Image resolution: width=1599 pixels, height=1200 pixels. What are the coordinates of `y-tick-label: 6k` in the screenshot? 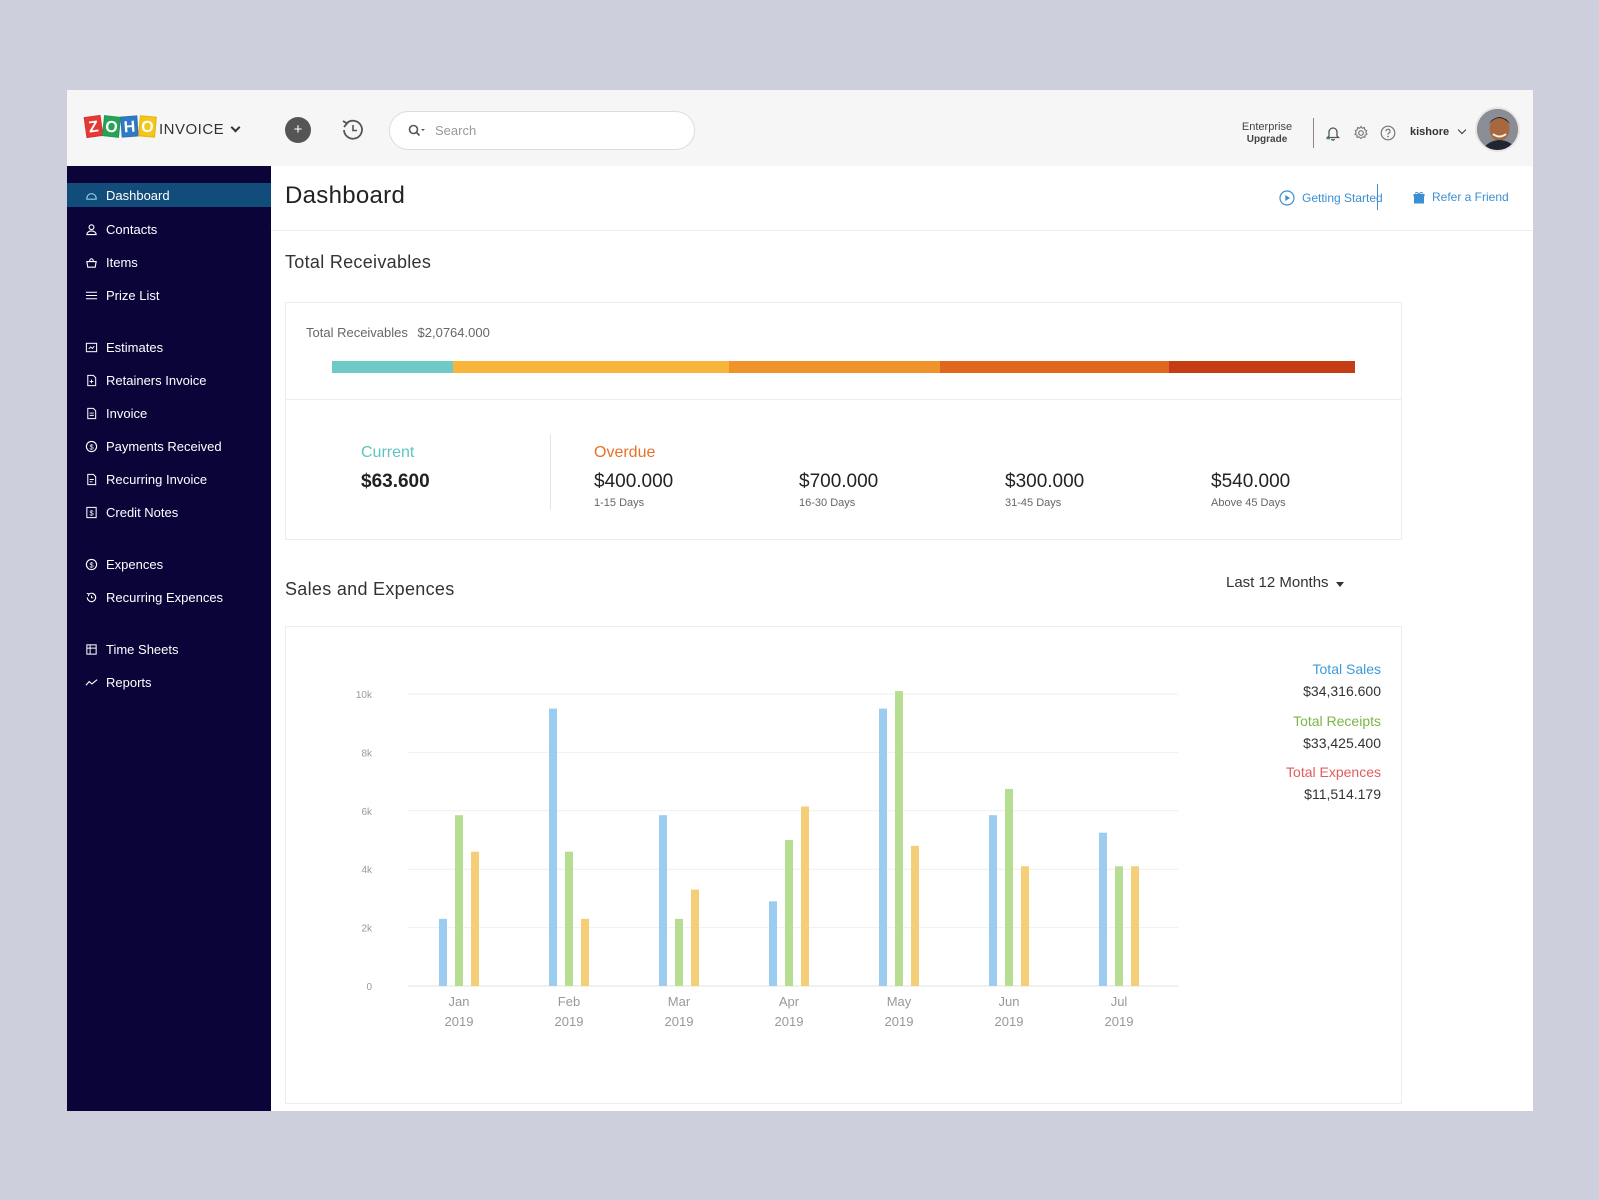 It's located at (367, 812).